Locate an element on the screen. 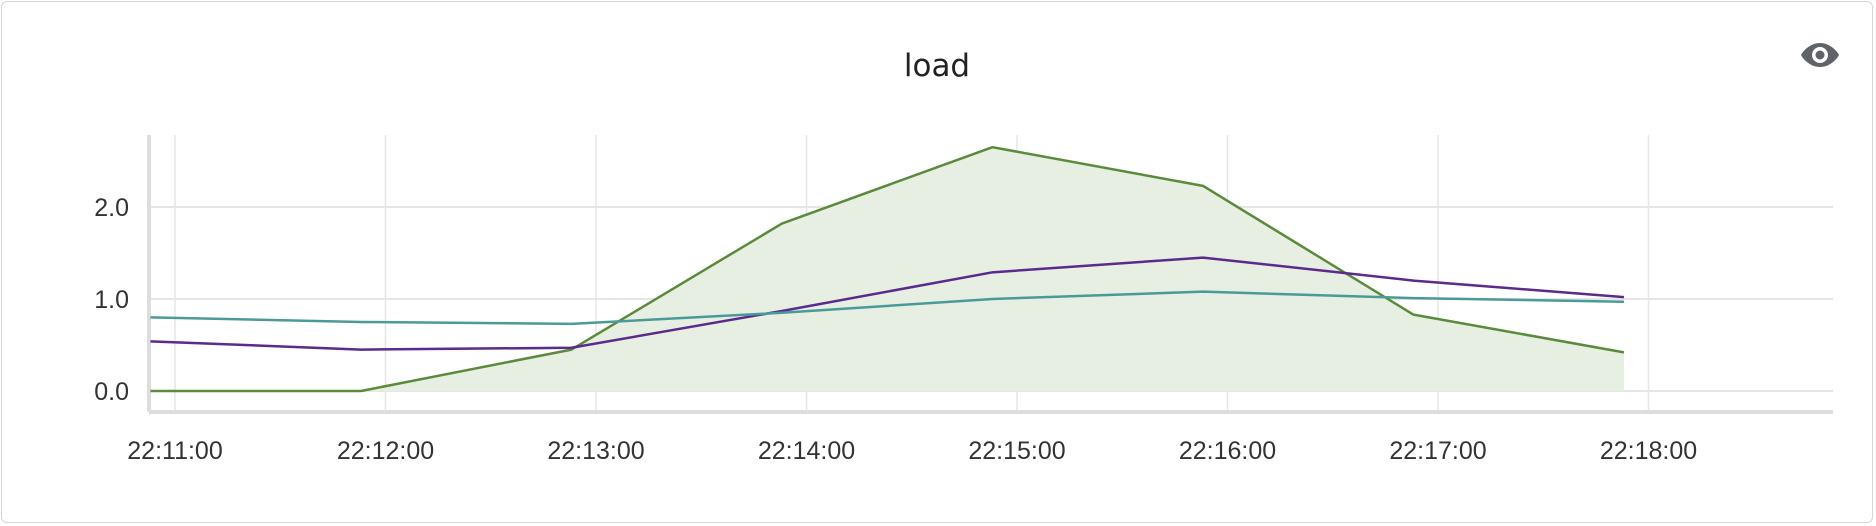 This screenshot has height=526, width=1876. y-tick-label: 1.0 is located at coordinates (111, 300).